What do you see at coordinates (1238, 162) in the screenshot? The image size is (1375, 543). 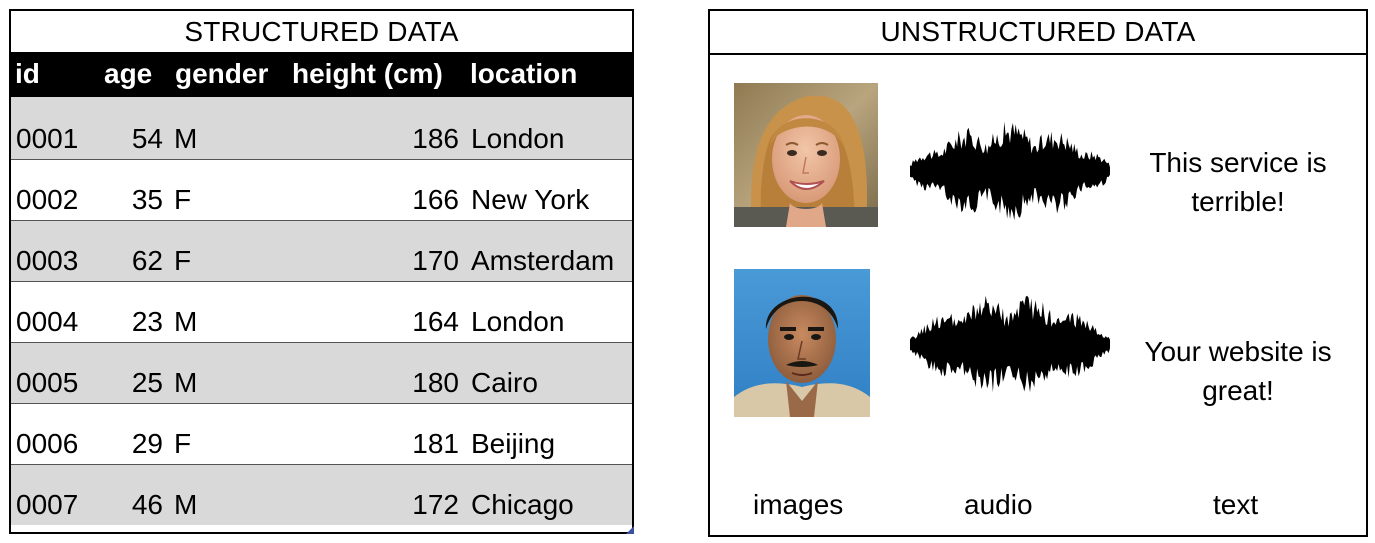 I see `quote-line: This service is` at bounding box center [1238, 162].